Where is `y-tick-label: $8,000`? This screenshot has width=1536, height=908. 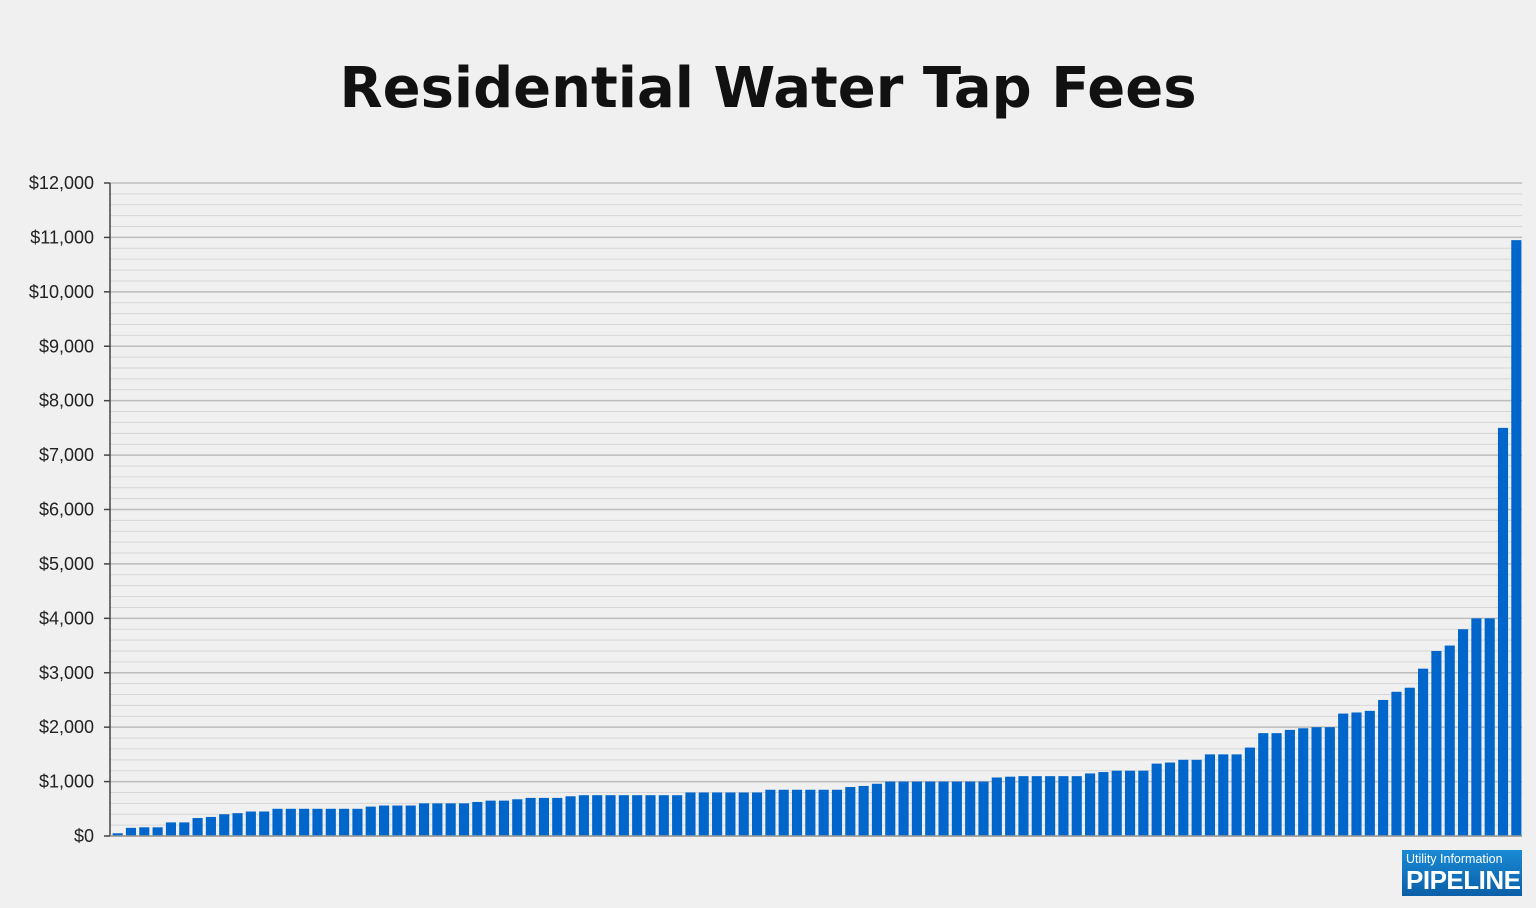
y-tick-label: $8,000 is located at coordinates (66, 401).